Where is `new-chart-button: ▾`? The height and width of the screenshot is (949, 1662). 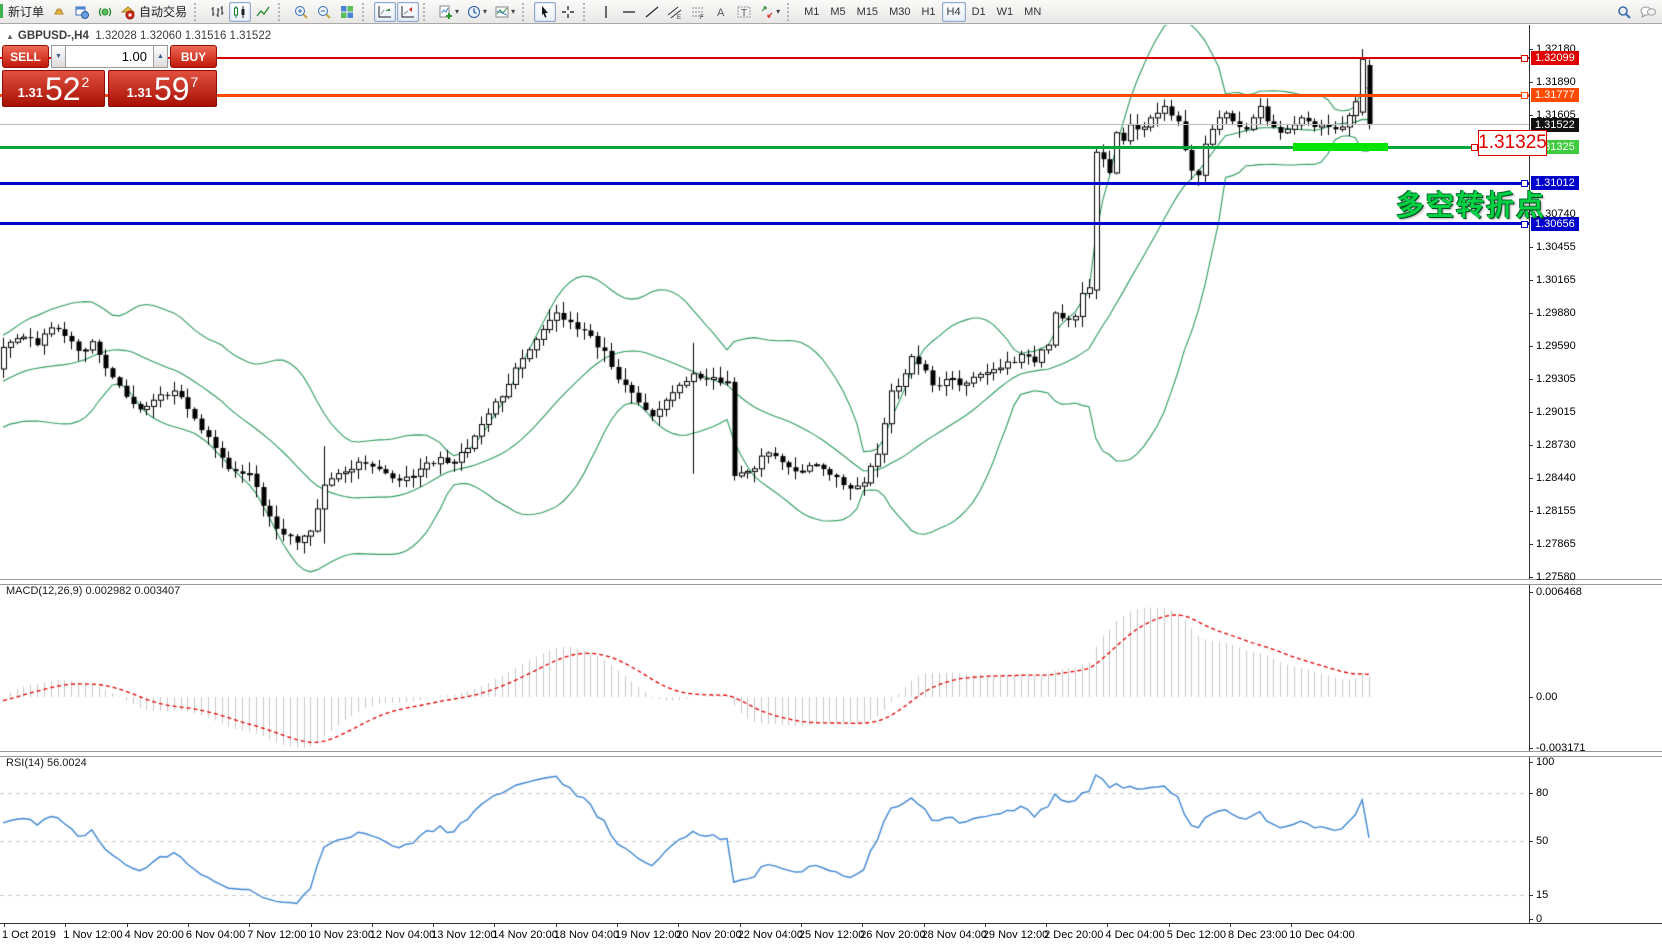 new-chart-button: ▾ is located at coordinates (448, 12).